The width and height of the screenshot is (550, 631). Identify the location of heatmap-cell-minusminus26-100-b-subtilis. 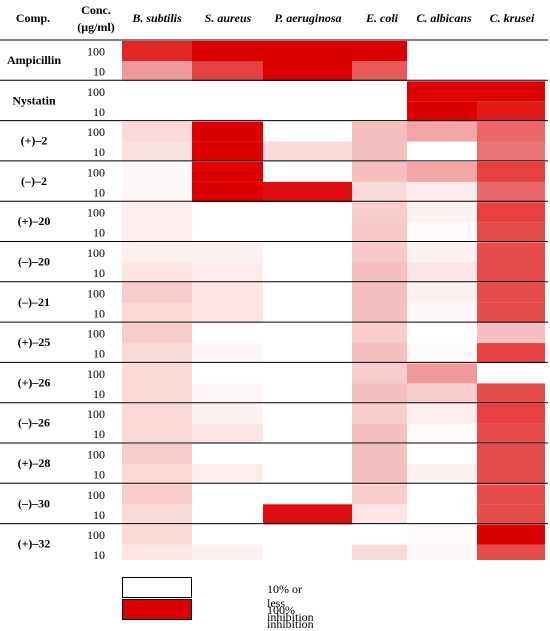
(157, 413).